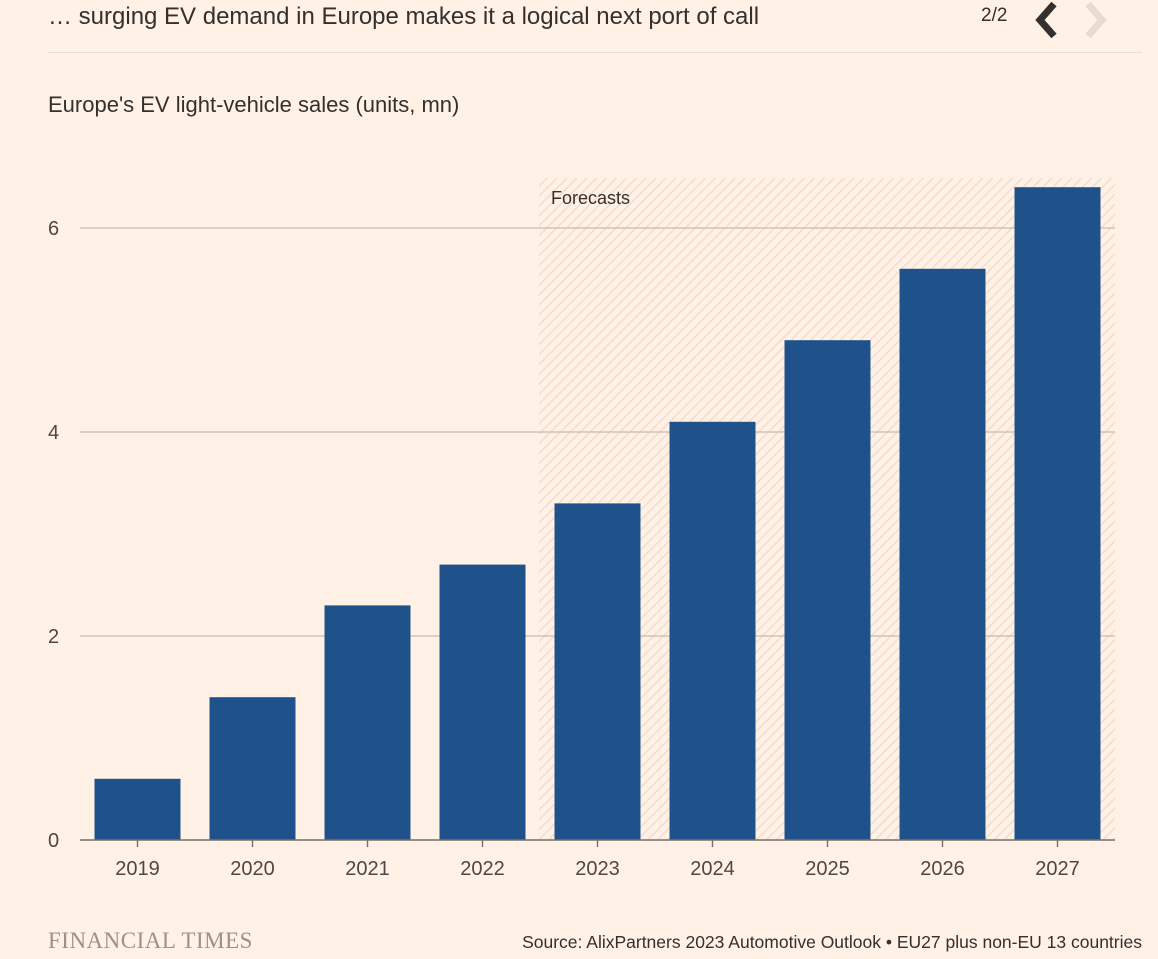 Image resolution: width=1158 pixels, height=959 pixels. I want to click on previous-button, so click(1047, 20).